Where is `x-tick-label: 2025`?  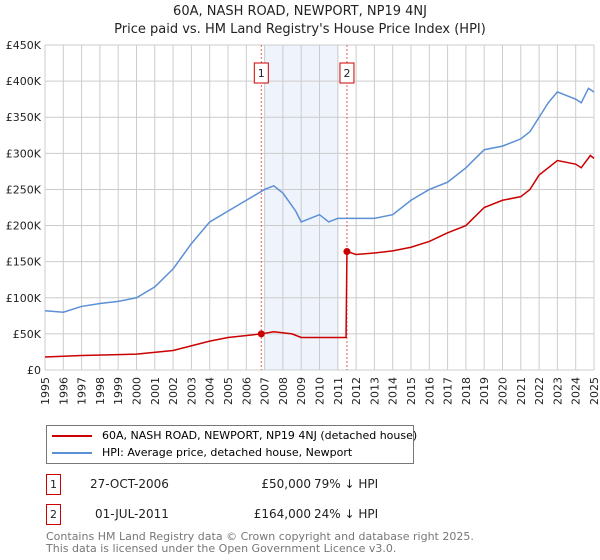 x-tick-label: 2025 is located at coordinates (594, 391).